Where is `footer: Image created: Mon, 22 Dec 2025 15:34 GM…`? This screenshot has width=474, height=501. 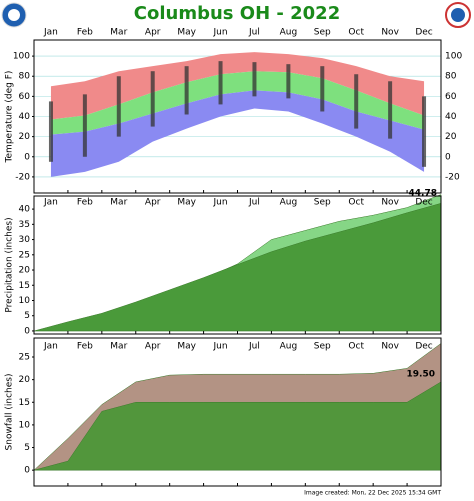
footer: Image created: Mon, 22 Dec 2025 15:34 GM… is located at coordinates (372, 493).